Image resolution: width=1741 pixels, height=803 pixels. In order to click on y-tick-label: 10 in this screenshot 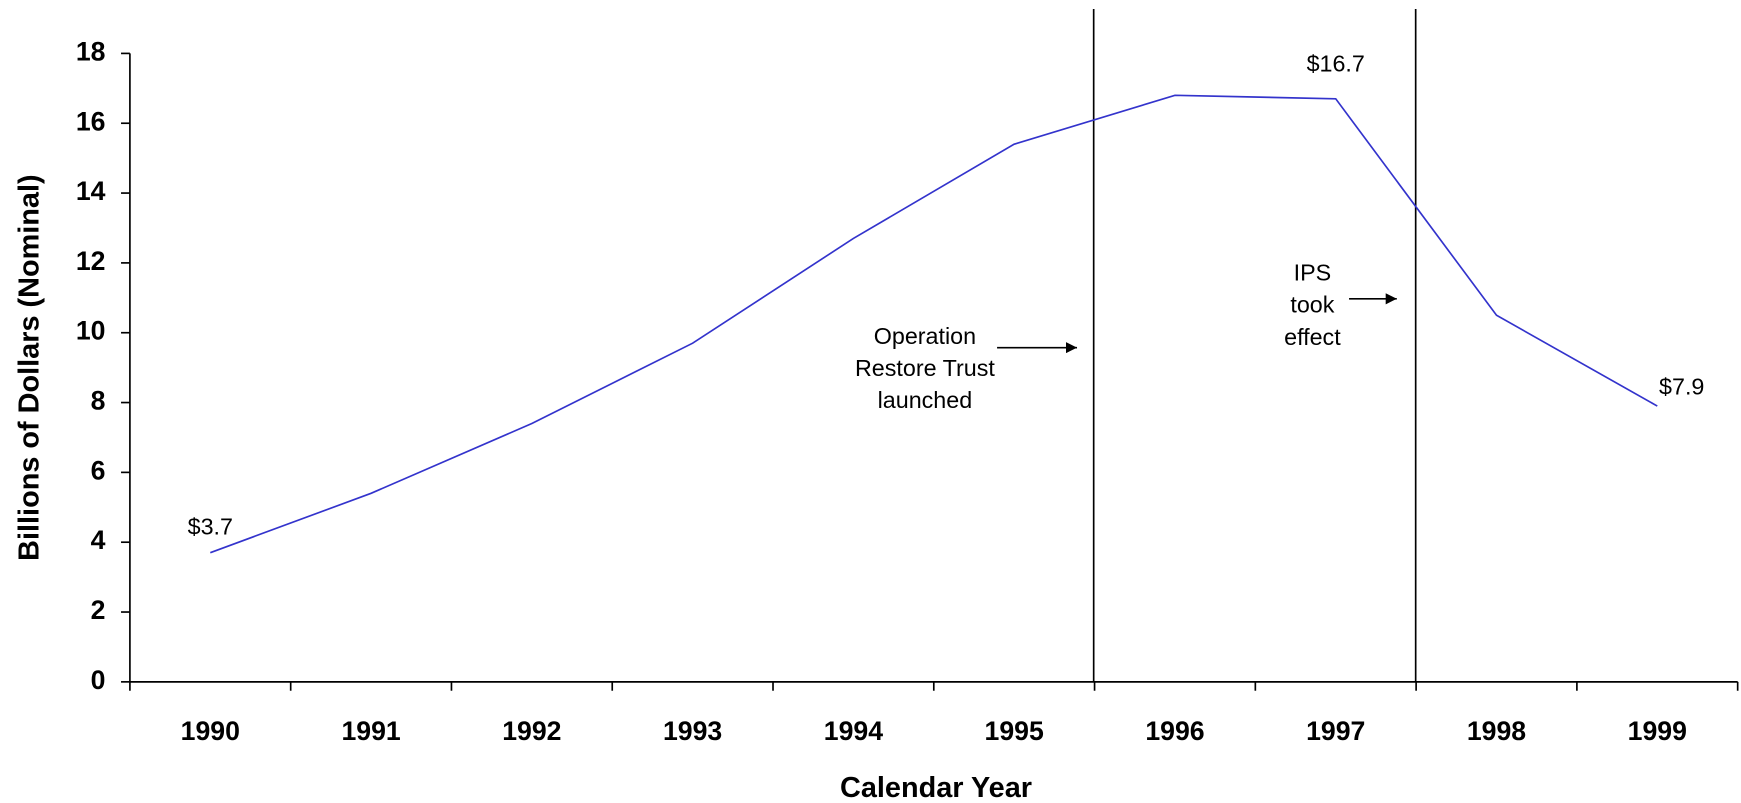, I will do `click(91, 331)`.